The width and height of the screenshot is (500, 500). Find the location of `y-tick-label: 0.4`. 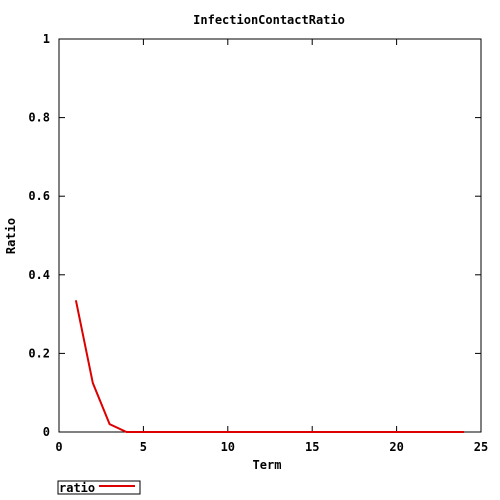

y-tick-label: 0.4 is located at coordinates (39, 275).